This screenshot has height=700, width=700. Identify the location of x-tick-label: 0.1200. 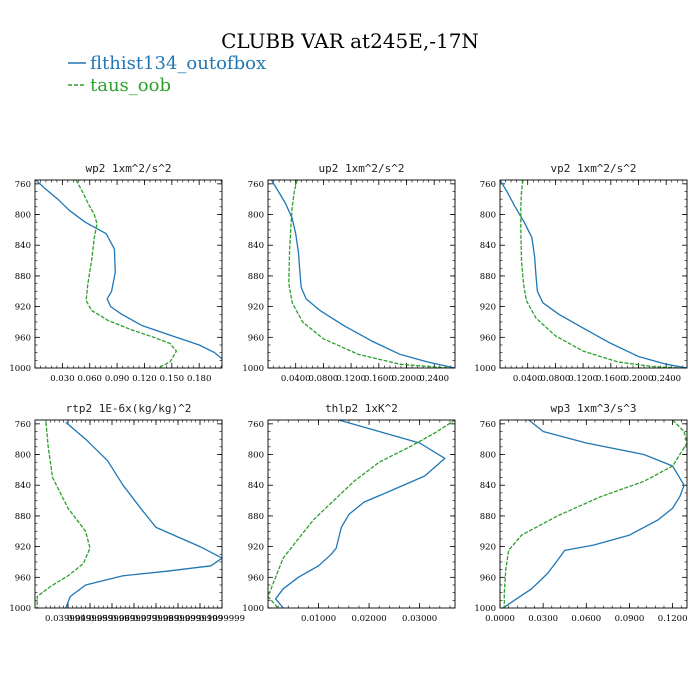
(351, 379).